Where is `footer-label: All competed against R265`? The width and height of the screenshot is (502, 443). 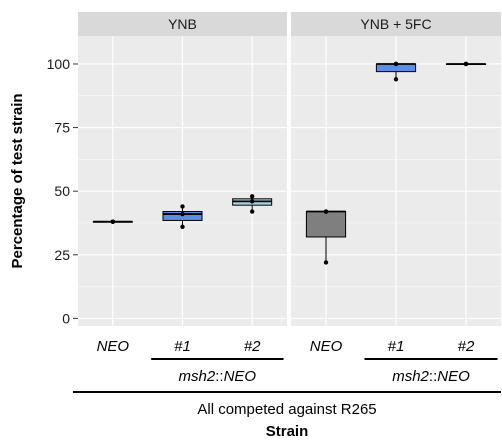
footer-label: All competed against R265 is located at coordinates (286, 409).